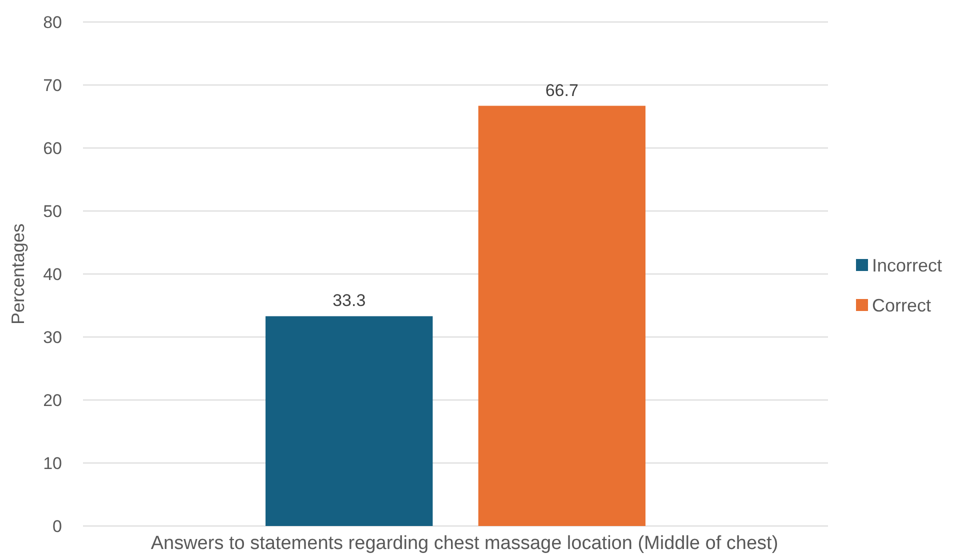 The image size is (964, 554). I want to click on y-tick-label: 10, so click(52, 463).